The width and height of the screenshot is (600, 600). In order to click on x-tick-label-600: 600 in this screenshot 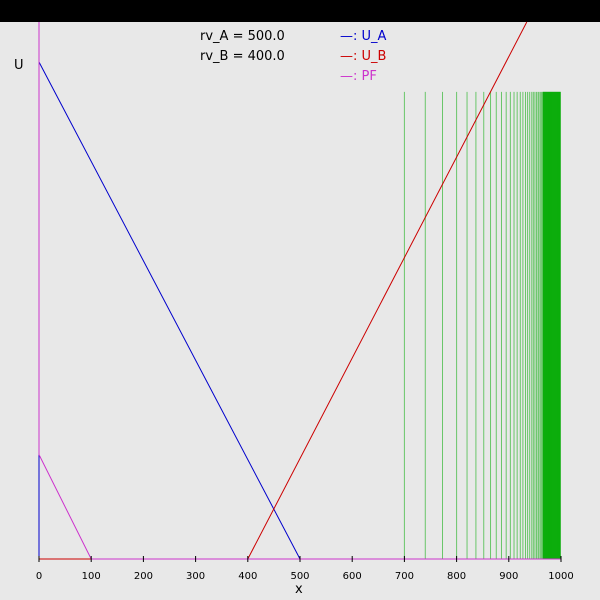, I will do `click(352, 576)`.